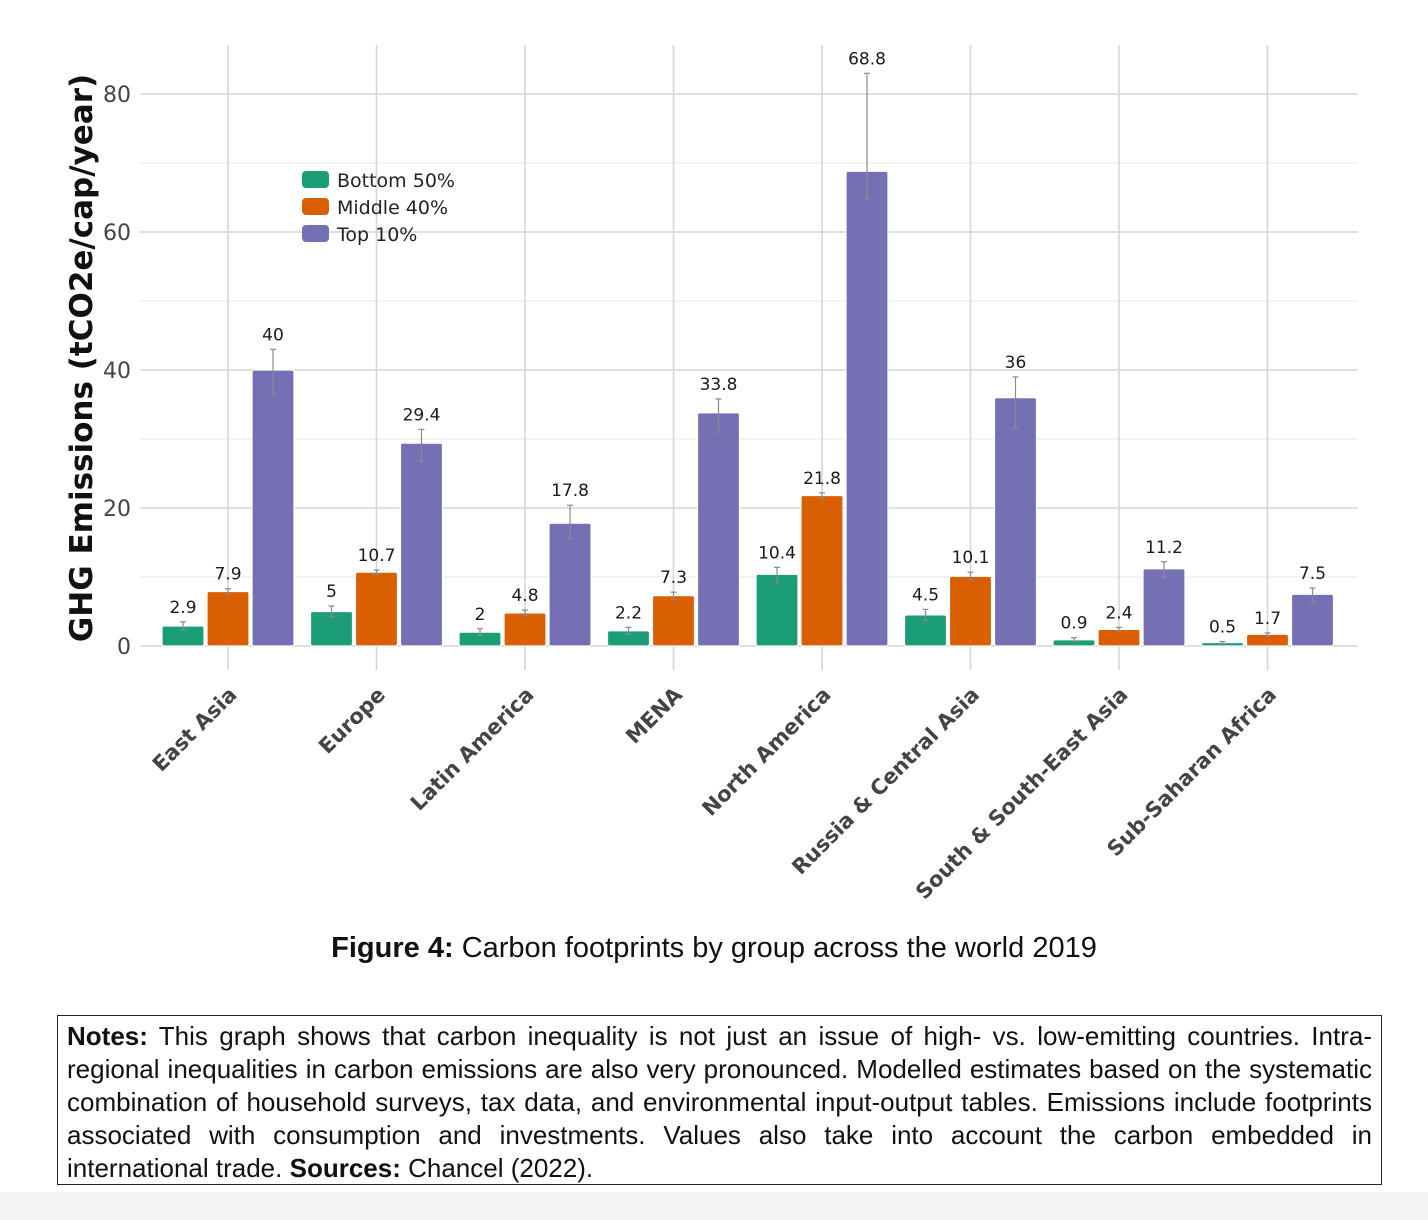  Describe the element at coordinates (195, 730) in the screenshot. I see `x-tick-label: East Asia` at that location.